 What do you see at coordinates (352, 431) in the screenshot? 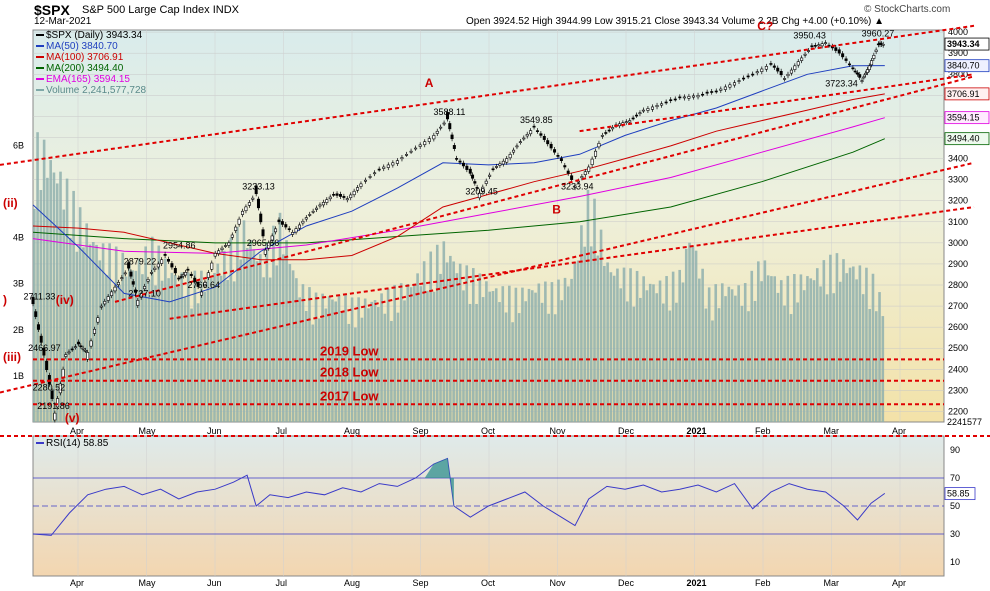
I see `month-tick-label: Aug` at bounding box center [352, 431].